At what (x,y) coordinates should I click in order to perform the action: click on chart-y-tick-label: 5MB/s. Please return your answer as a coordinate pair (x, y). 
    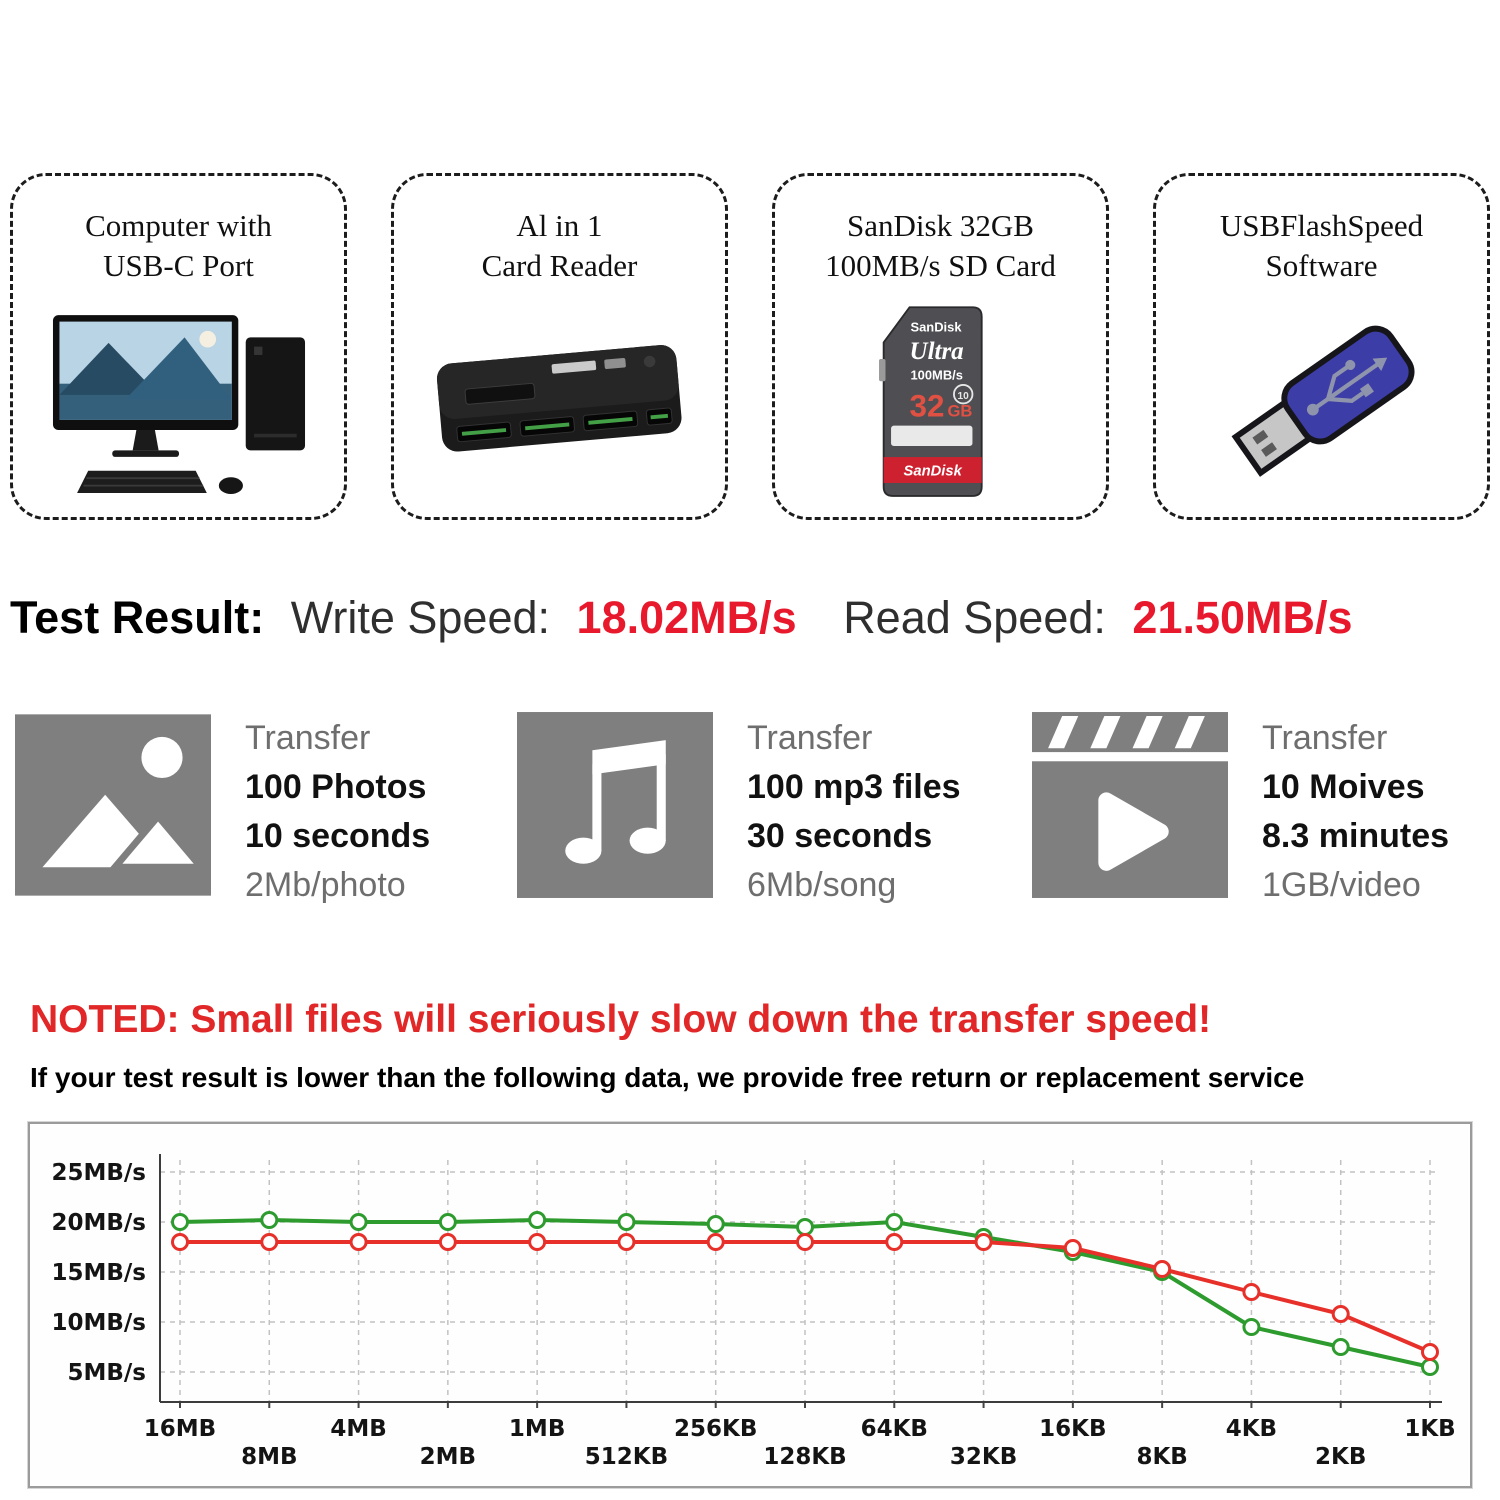
    Looking at the image, I should click on (106, 1373).